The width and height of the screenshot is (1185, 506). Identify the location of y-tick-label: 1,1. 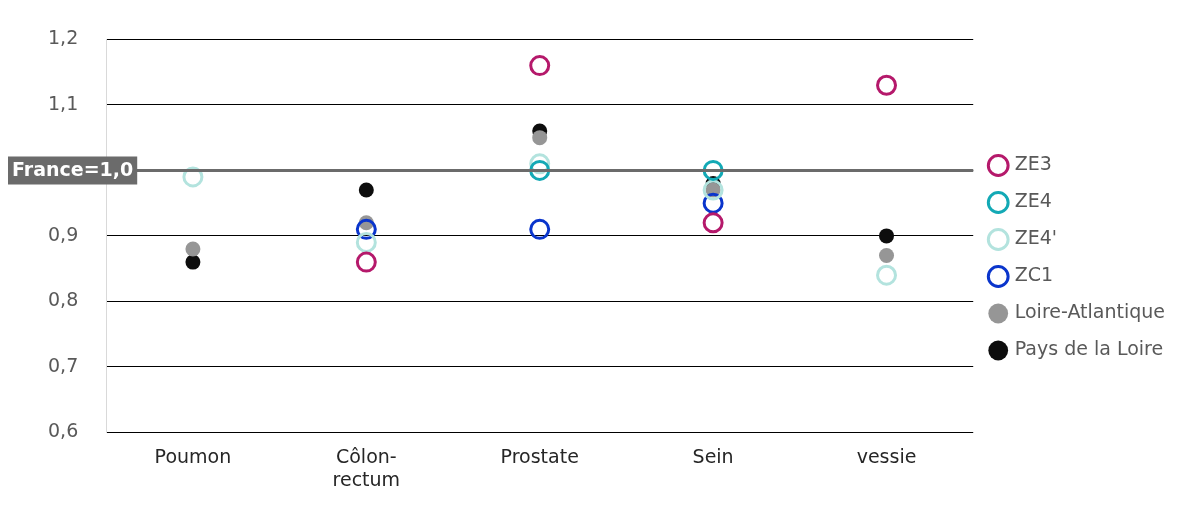
(63, 102).